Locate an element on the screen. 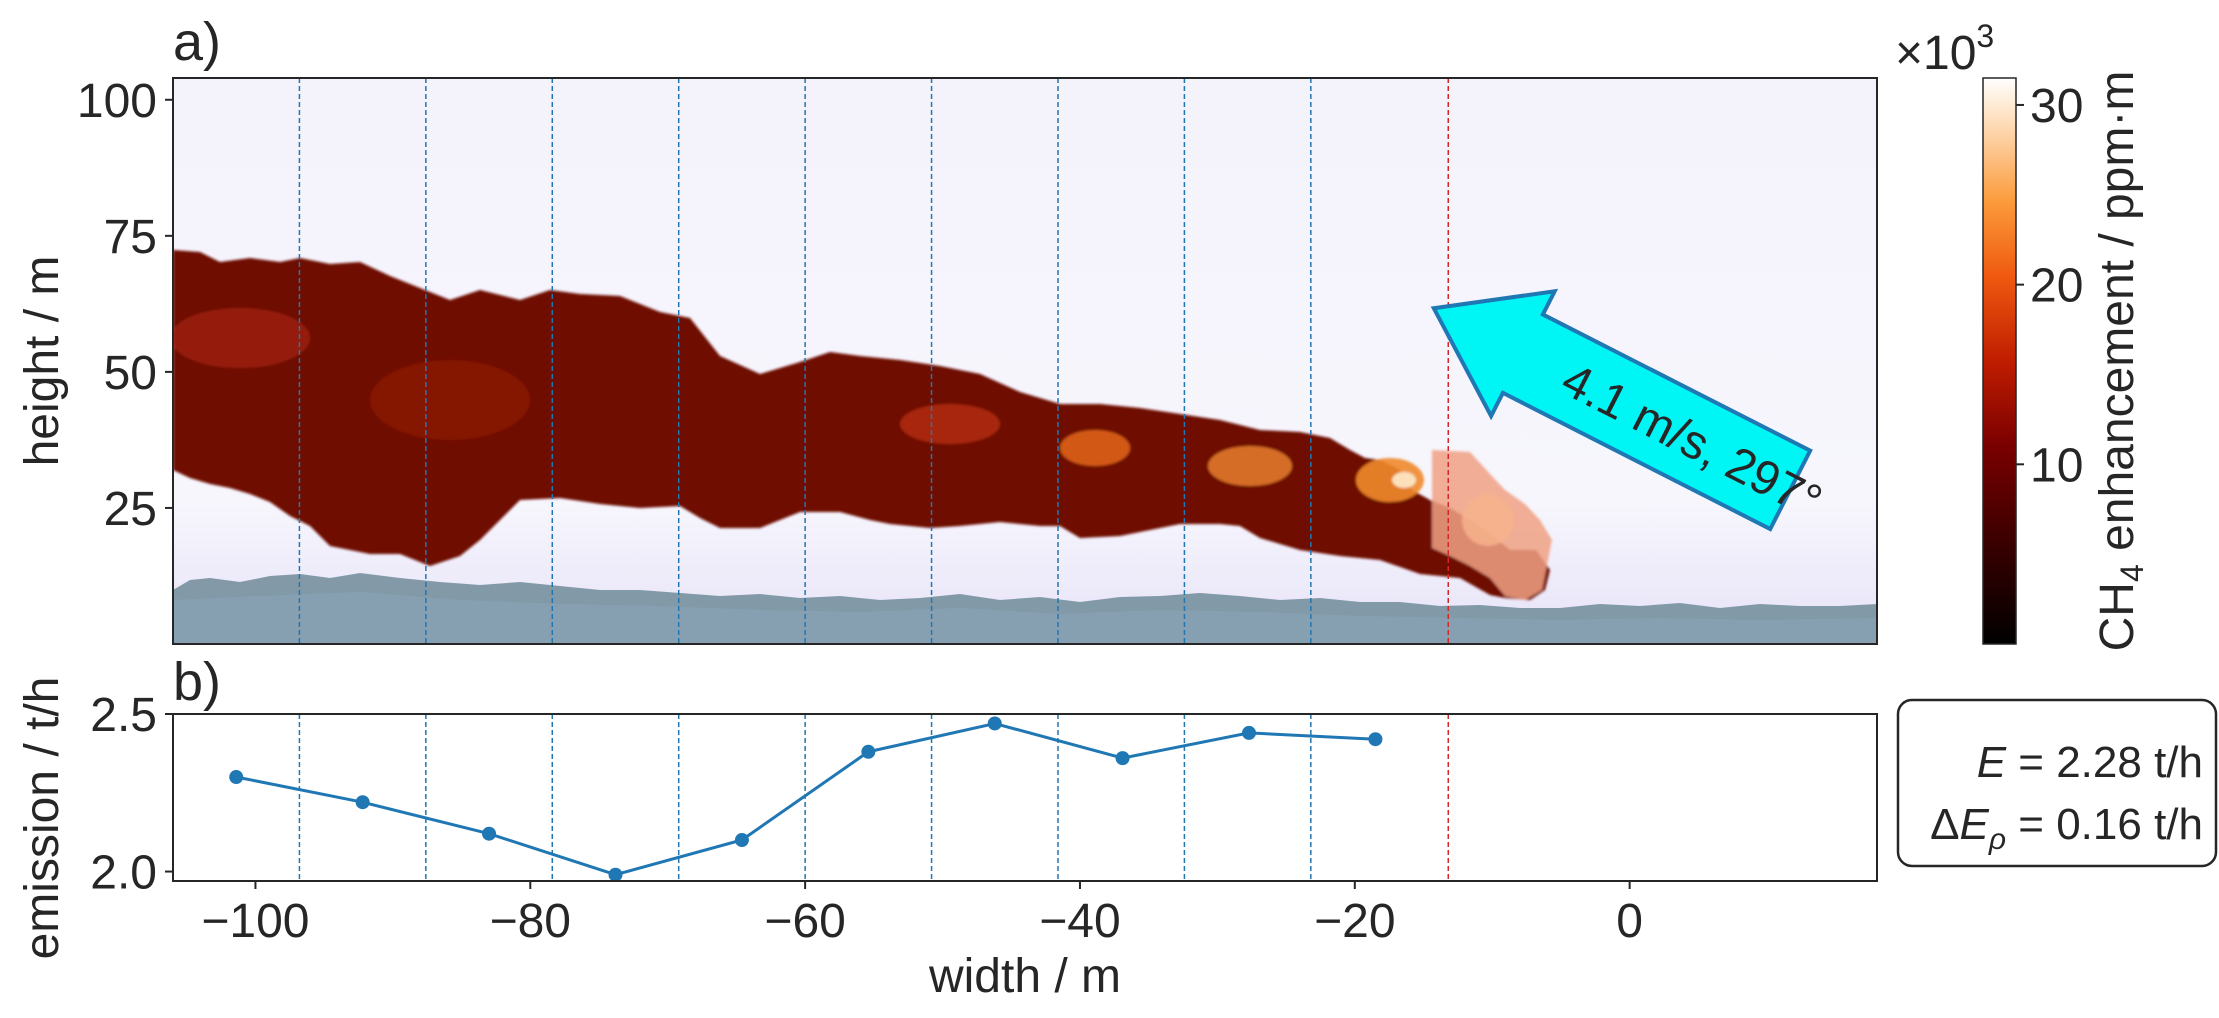 The width and height of the screenshot is (2219, 1018). wind-arrow-shape is located at coordinates (1621, 410).